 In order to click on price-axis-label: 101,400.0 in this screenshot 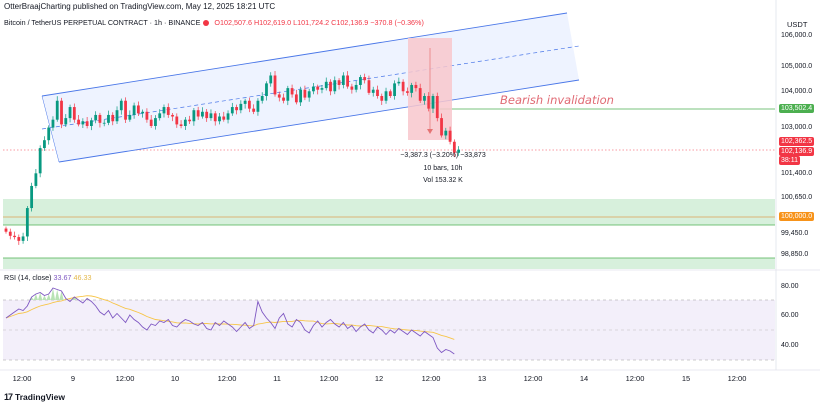, I will do `click(797, 173)`.